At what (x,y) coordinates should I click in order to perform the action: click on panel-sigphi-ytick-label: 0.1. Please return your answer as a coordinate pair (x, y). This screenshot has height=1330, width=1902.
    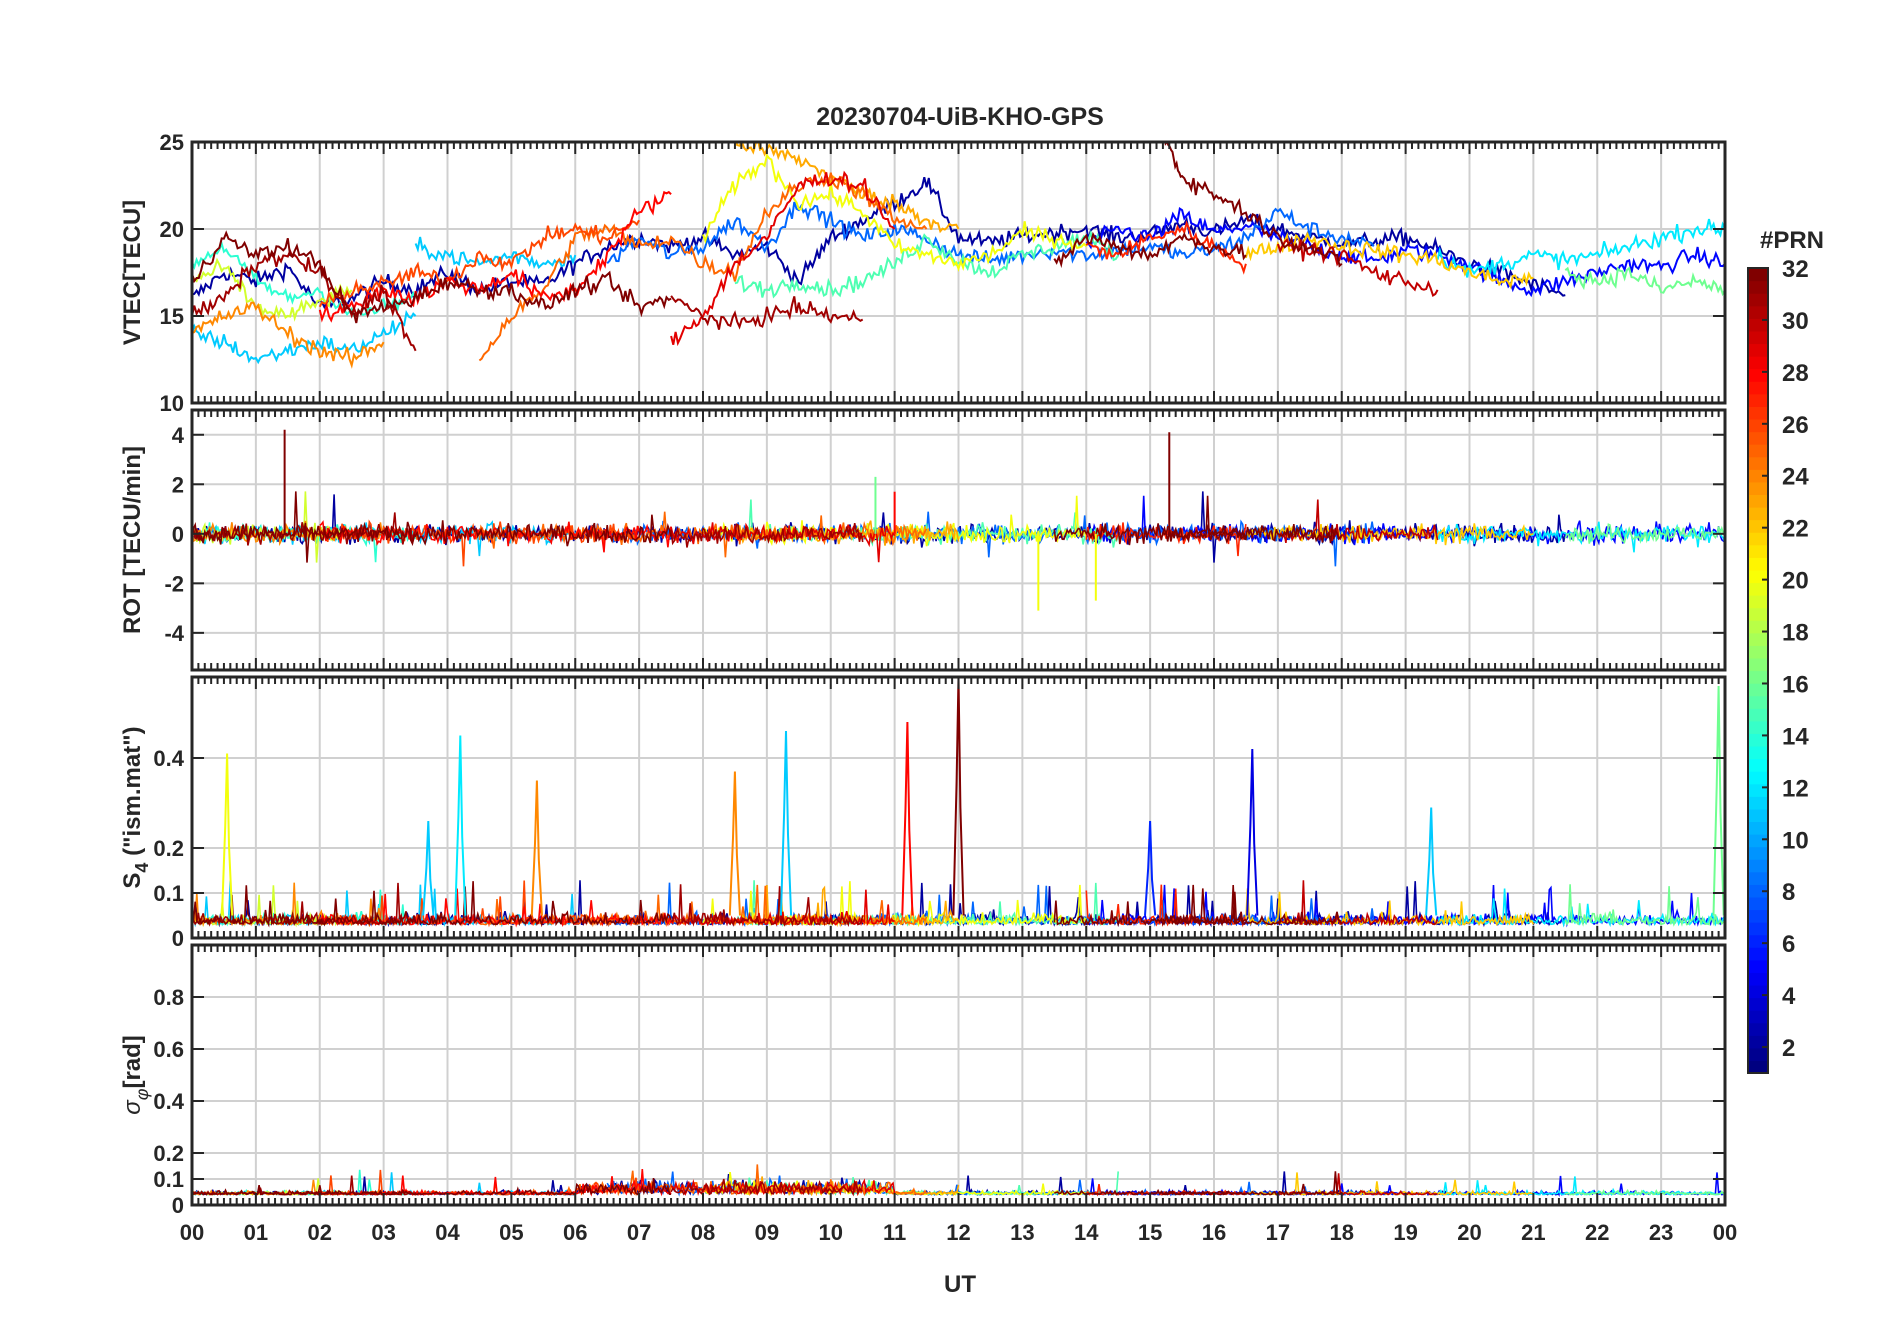
    Looking at the image, I should click on (168, 1179).